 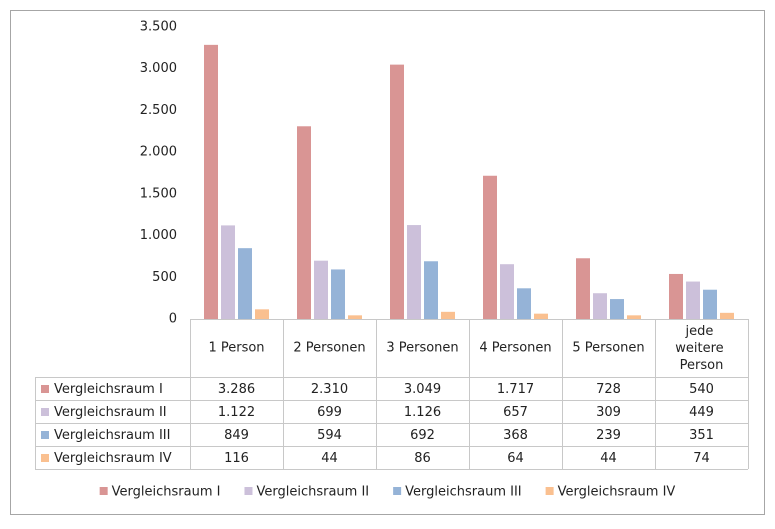 What do you see at coordinates (158, 68) in the screenshot?
I see `y-tick-label: 3.000` at bounding box center [158, 68].